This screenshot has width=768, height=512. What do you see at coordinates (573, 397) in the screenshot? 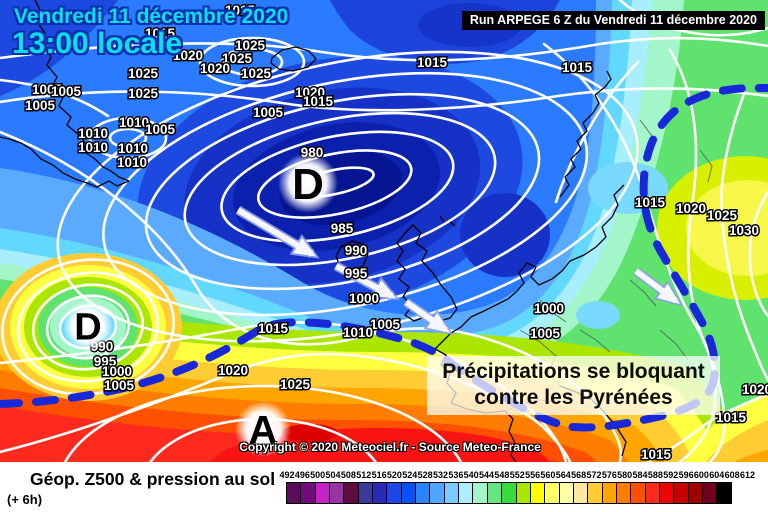
I see `annotation-line2: contre les Pyrénées` at bounding box center [573, 397].